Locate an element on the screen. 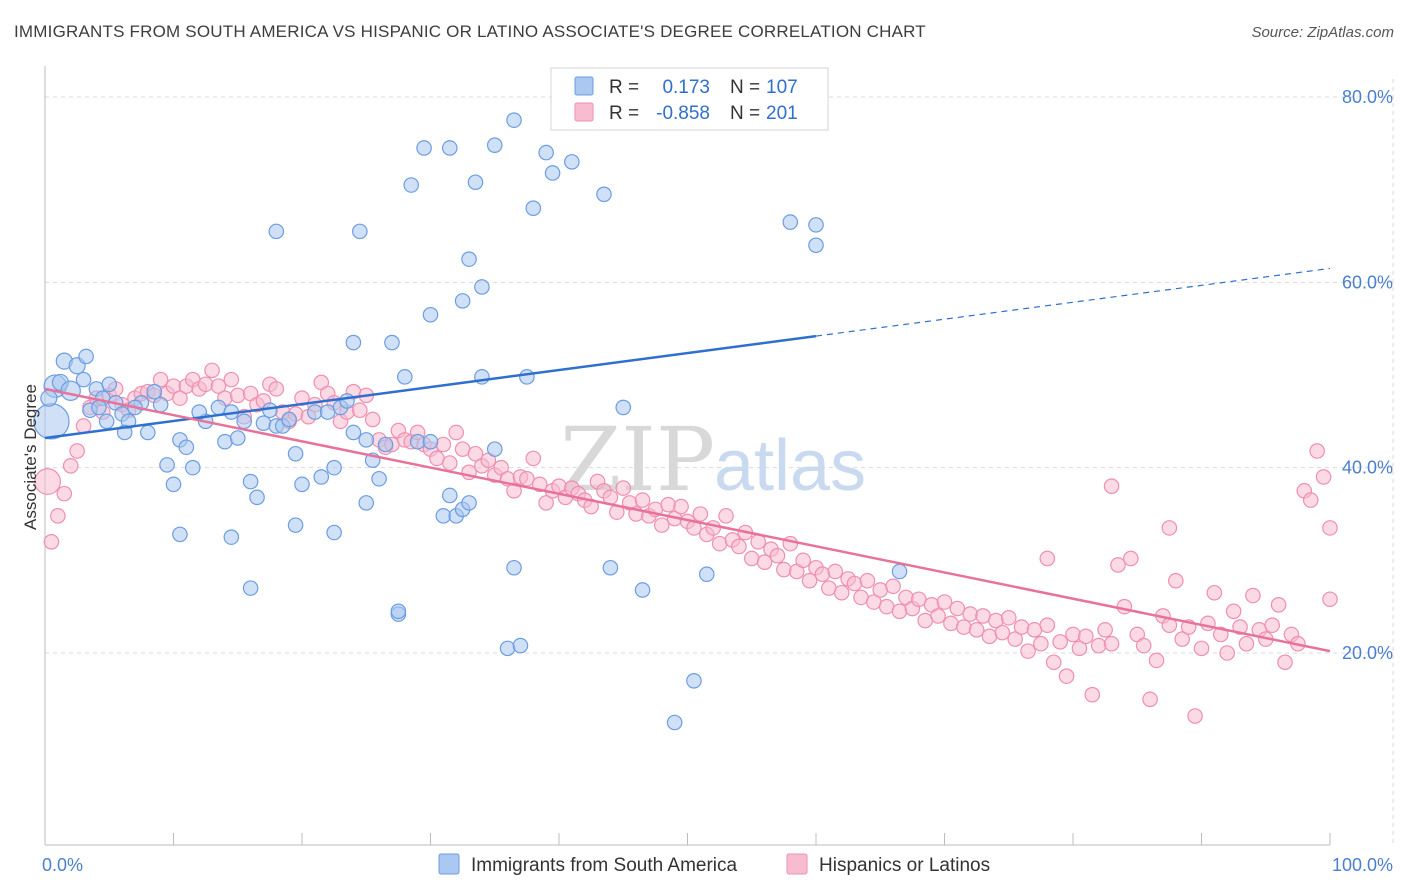  x-tick-label: 100.0% is located at coordinates (1362, 865).